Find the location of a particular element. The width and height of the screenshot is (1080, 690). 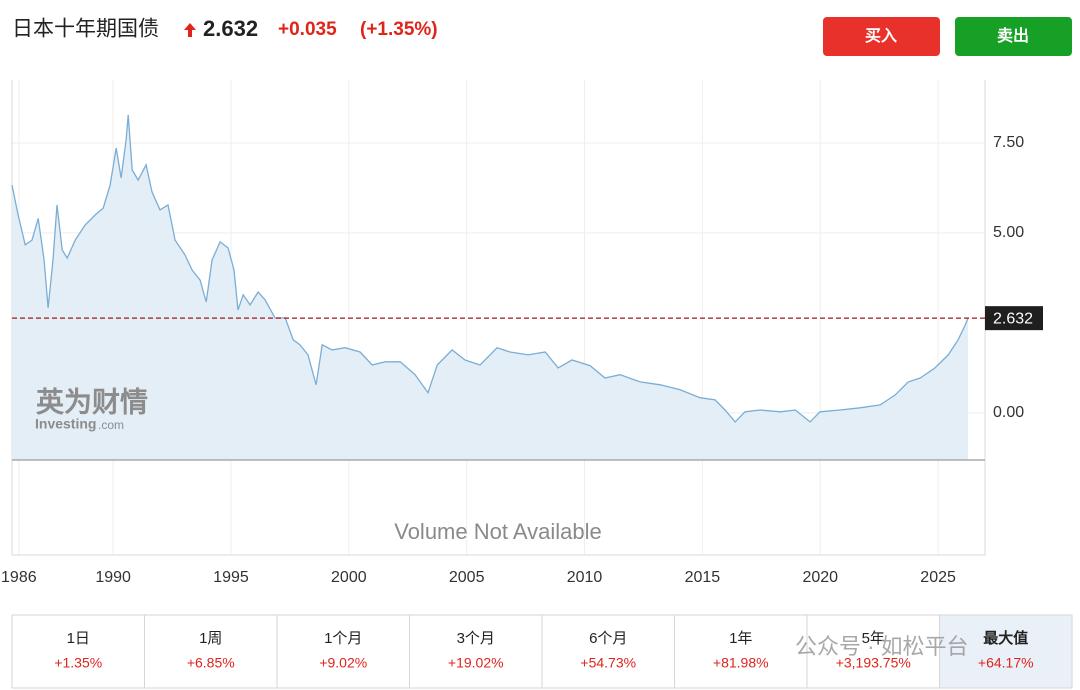

period-label: 最大值 is located at coordinates (1005, 638).